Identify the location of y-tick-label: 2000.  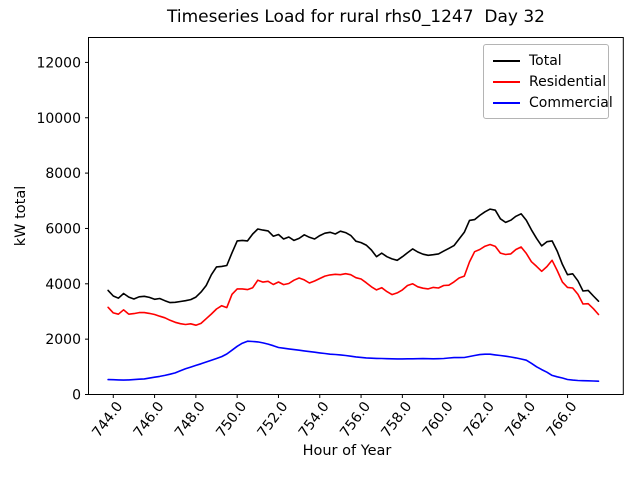
(63, 340).